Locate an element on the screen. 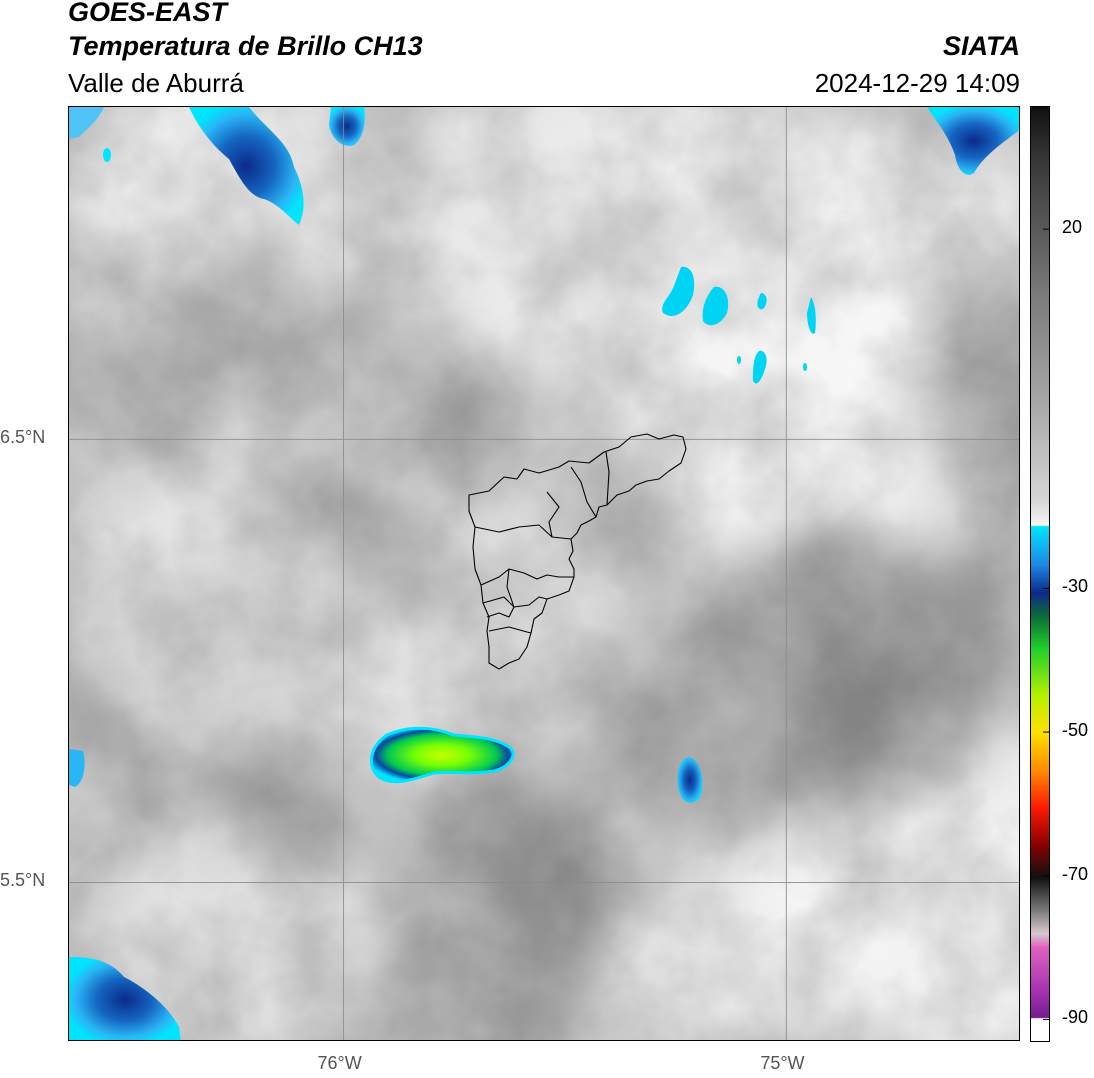  cold-cloud-top-east is located at coordinates (690, 780).